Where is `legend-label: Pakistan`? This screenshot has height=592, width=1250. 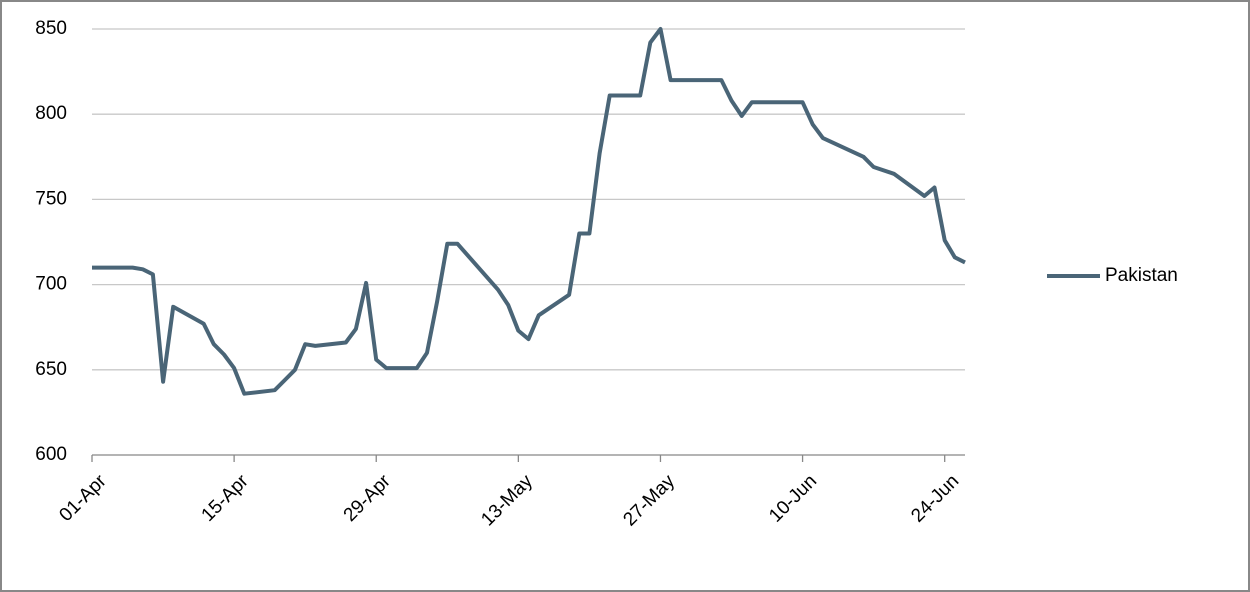 legend-label: Pakistan is located at coordinates (1141, 275).